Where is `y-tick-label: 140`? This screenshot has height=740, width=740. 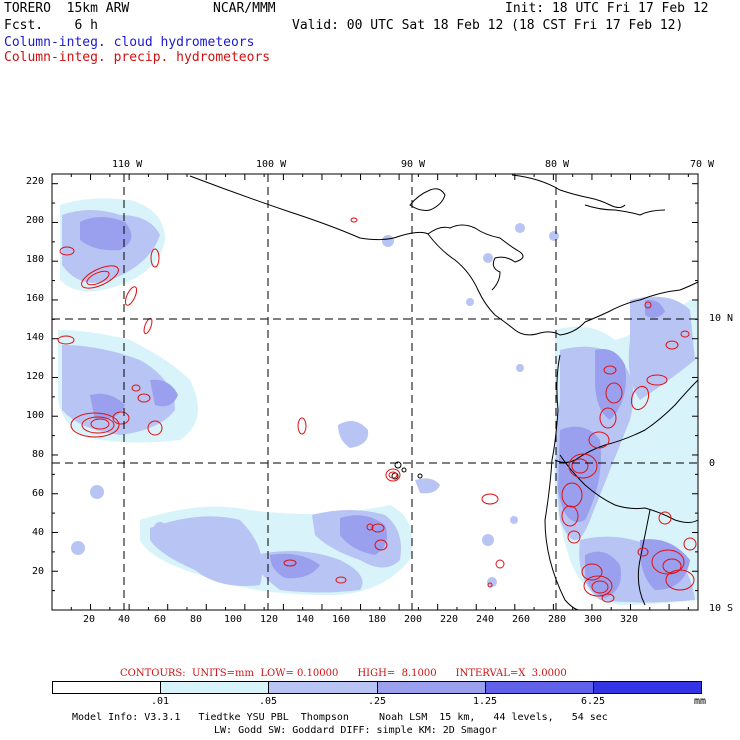
y-tick-label: 140 is located at coordinates (35, 337).